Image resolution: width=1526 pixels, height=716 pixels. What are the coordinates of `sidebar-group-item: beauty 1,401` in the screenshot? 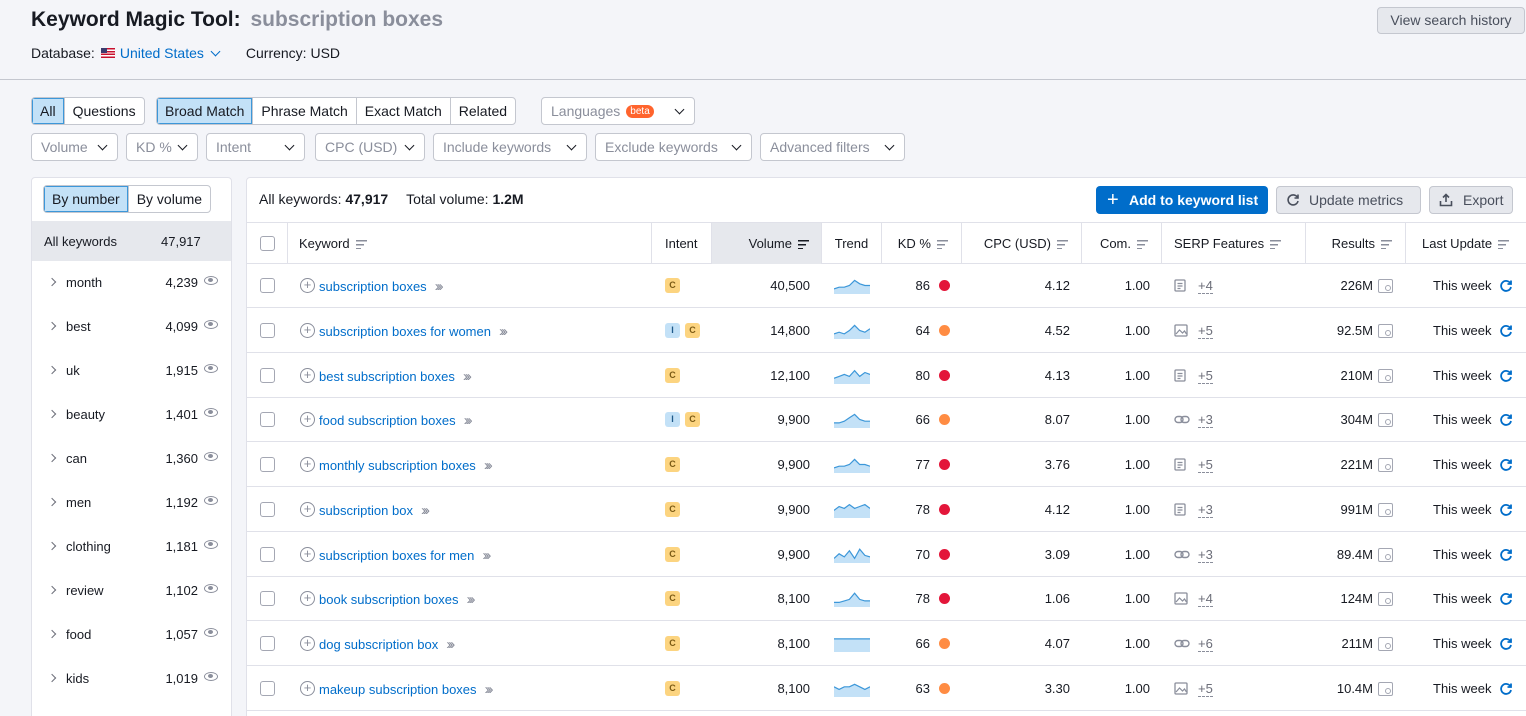 It's located at (131, 415).